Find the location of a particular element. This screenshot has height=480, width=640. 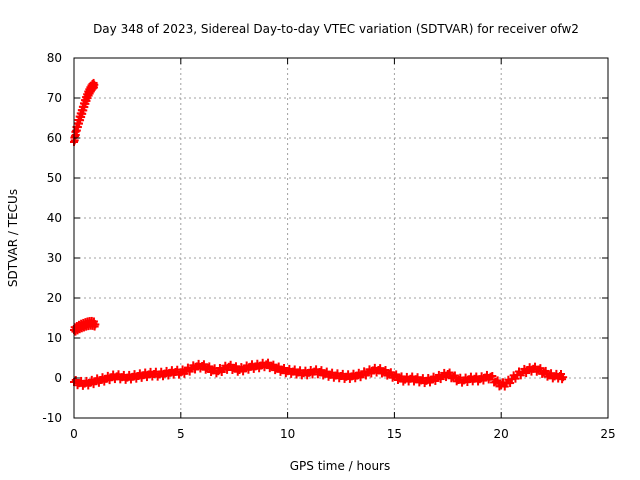

x-axis-label: GPS time / hours is located at coordinates (340, 466).